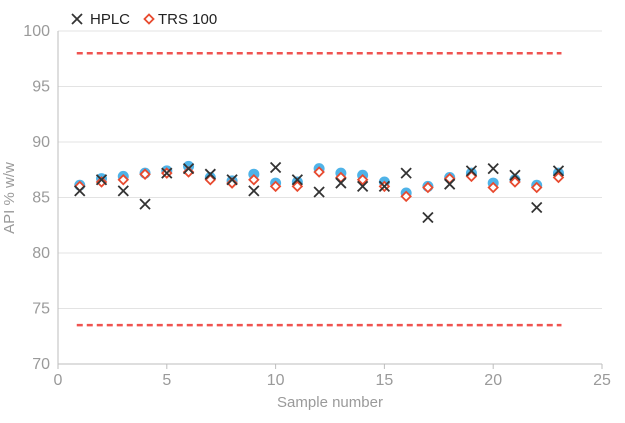  Describe the element at coordinates (41, 198) in the screenshot. I see `y-tick-label-85: 85` at that location.